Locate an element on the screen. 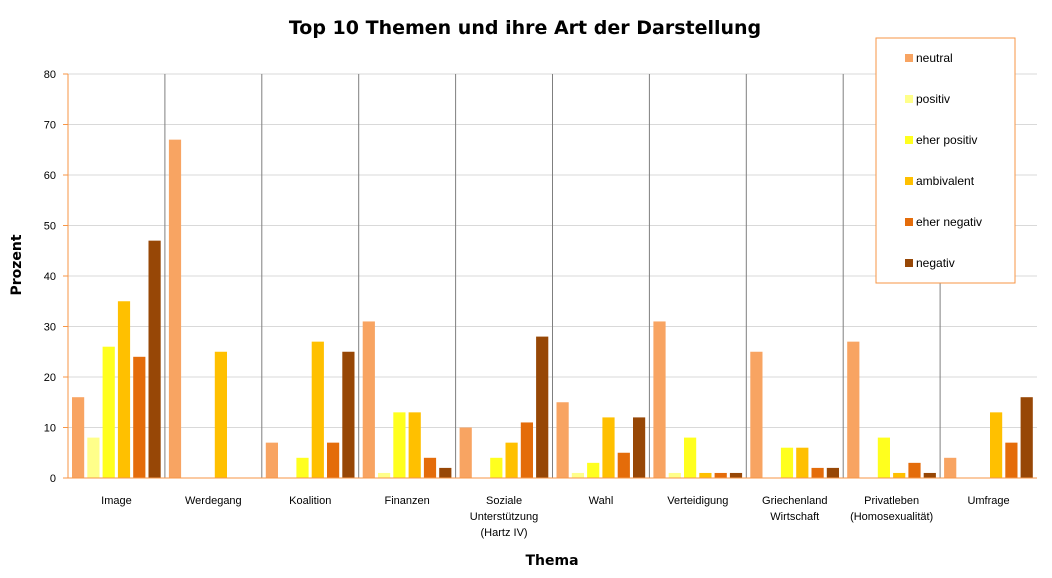 The width and height of the screenshot is (1052, 578). category-label: Finanzen is located at coordinates (407, 501).